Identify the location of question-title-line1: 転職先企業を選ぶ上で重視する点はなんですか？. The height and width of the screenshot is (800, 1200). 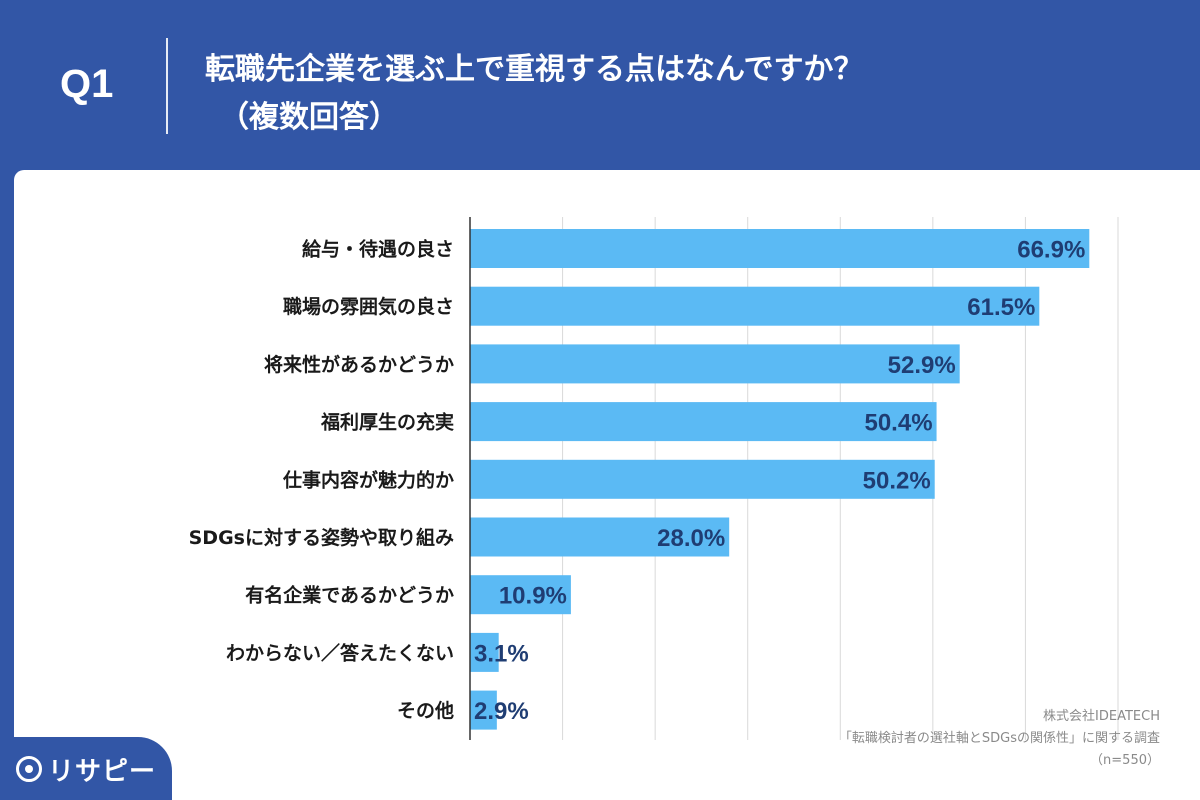
(534, 69).